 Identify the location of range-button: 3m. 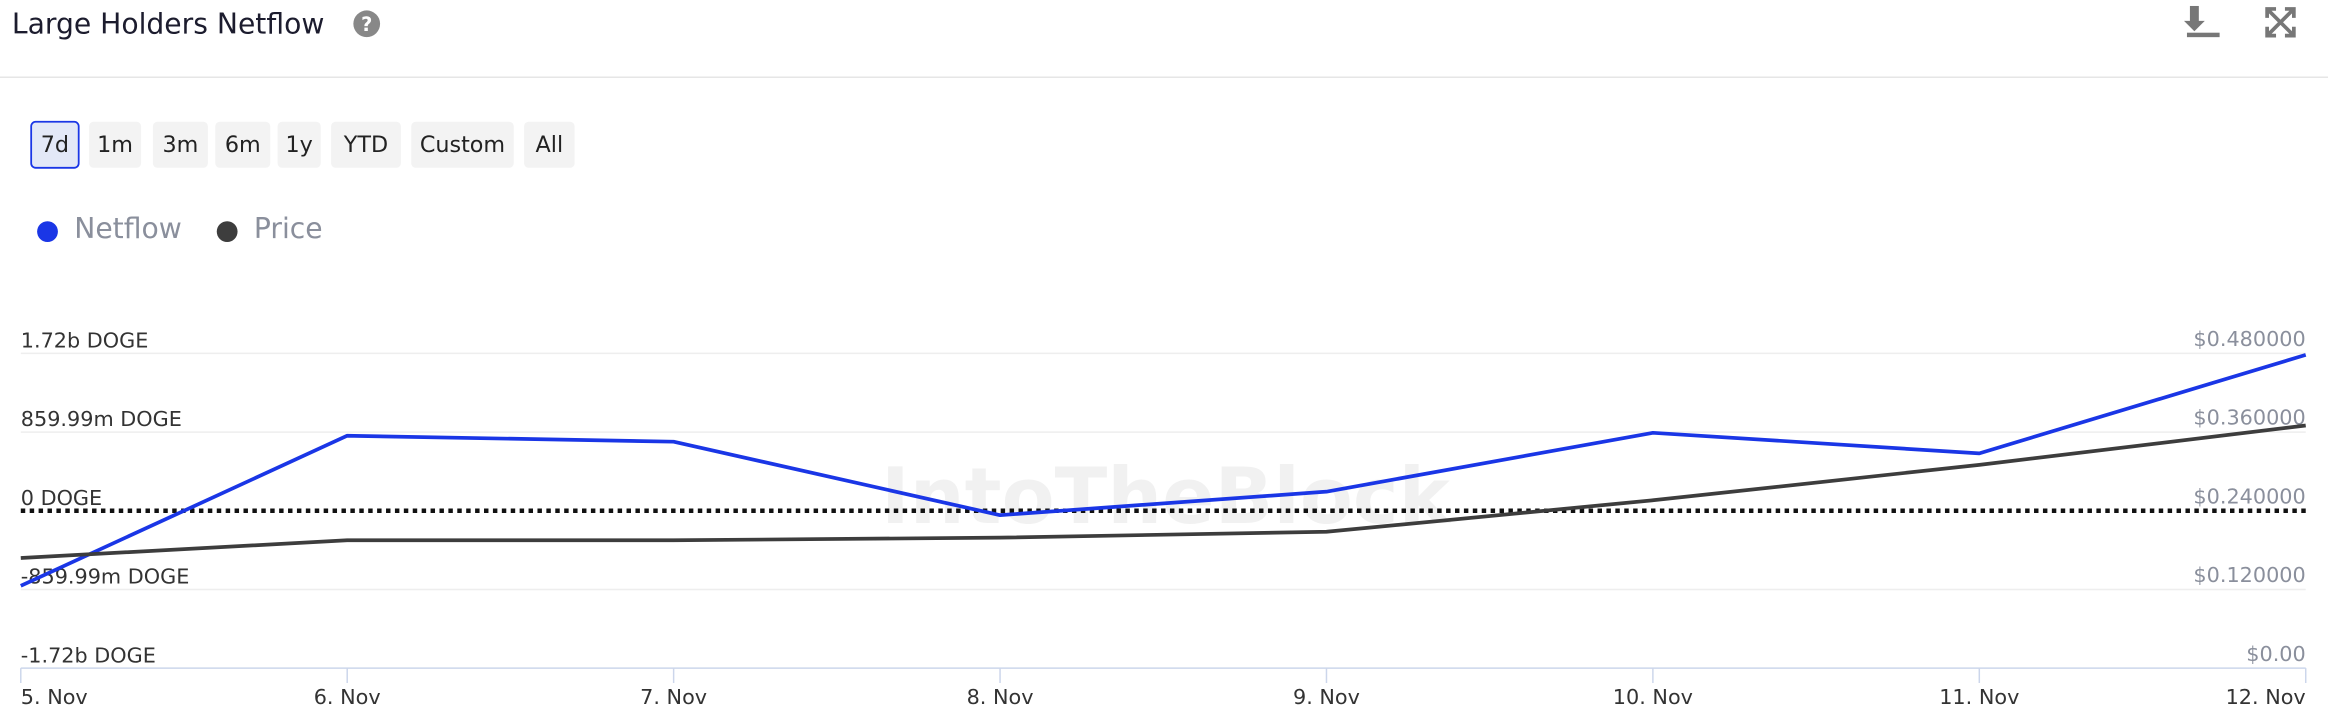
(180, 144).